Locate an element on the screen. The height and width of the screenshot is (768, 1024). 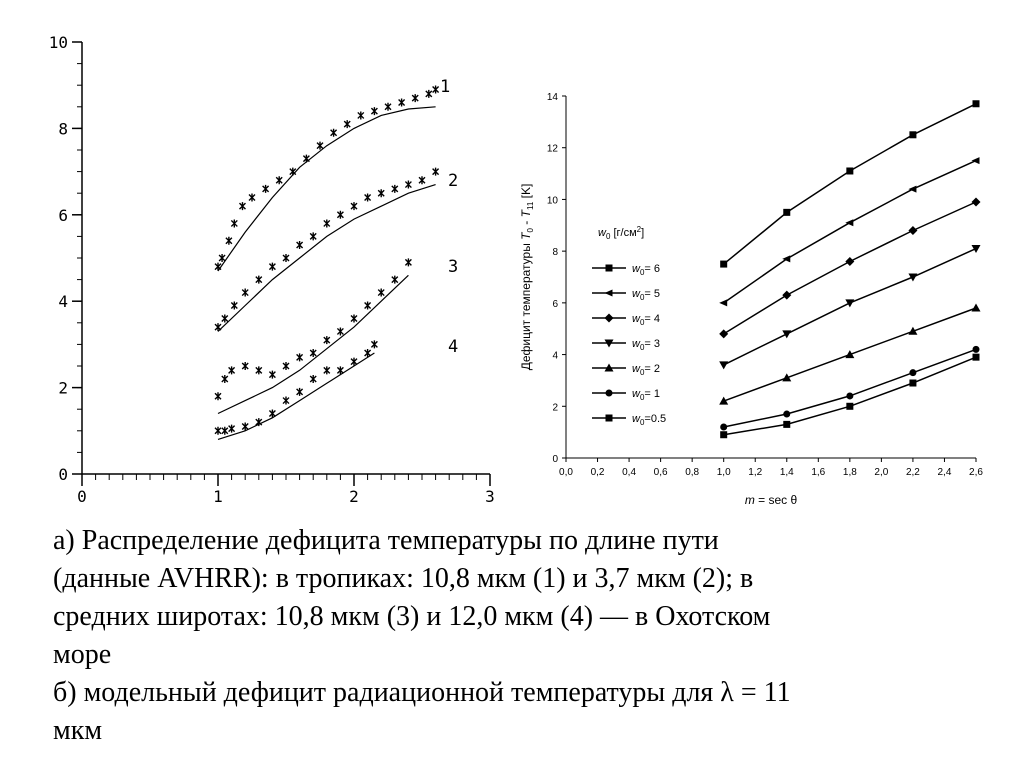
x-tick-label: 0,2 is located at coordinates (598, 472).